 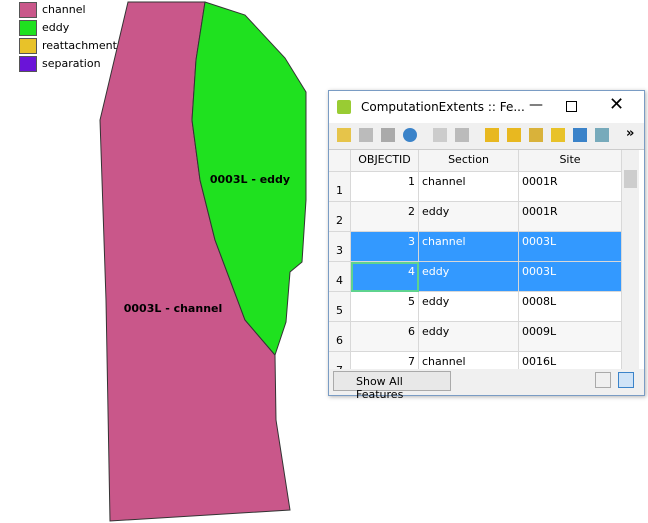 I want to click on eddy-polygon, so click(x=249, y=178).